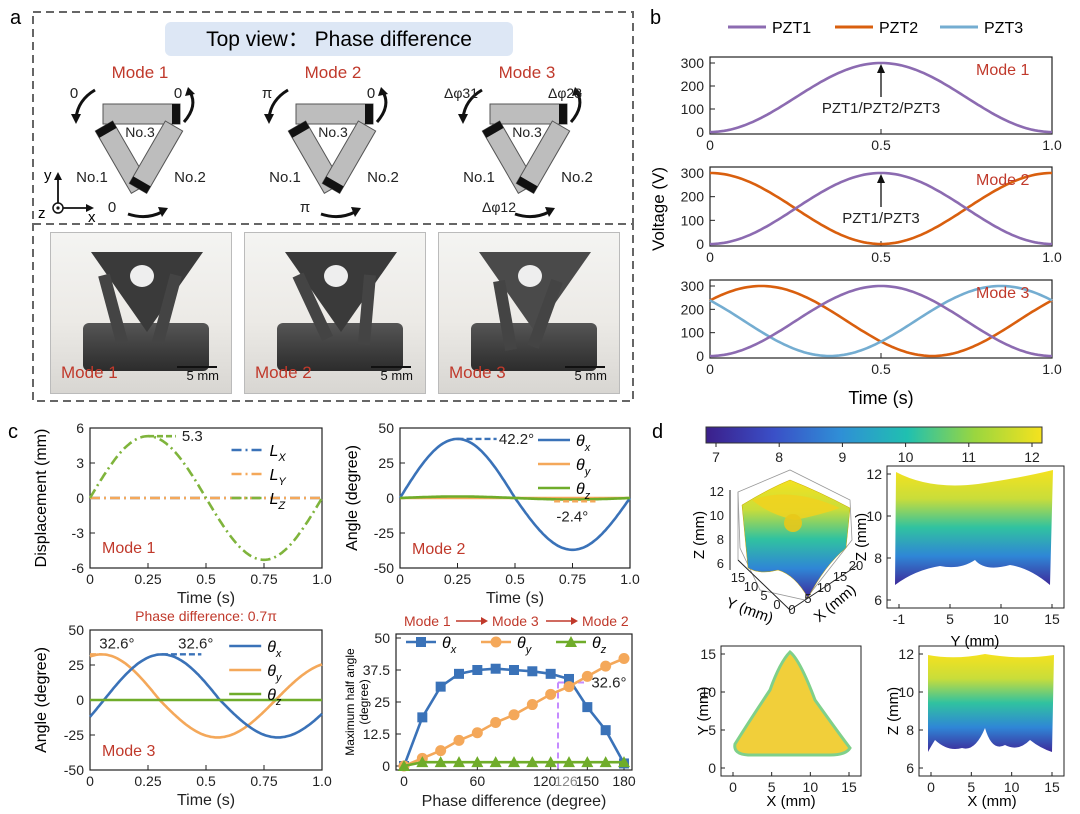 This screenshot has width=1080, height=814. What do you see at coordinates (975, 641) in the screenshot?
I see `pzy-xlabel: Y (mm)` at bounding box center [975, 641].